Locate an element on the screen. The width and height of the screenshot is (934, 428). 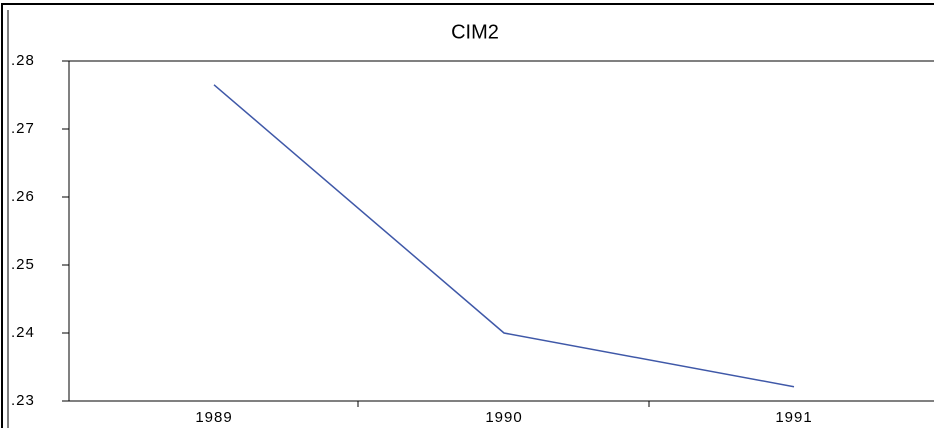
x-tick-label: 1990 is located at coordinates (503, 417).